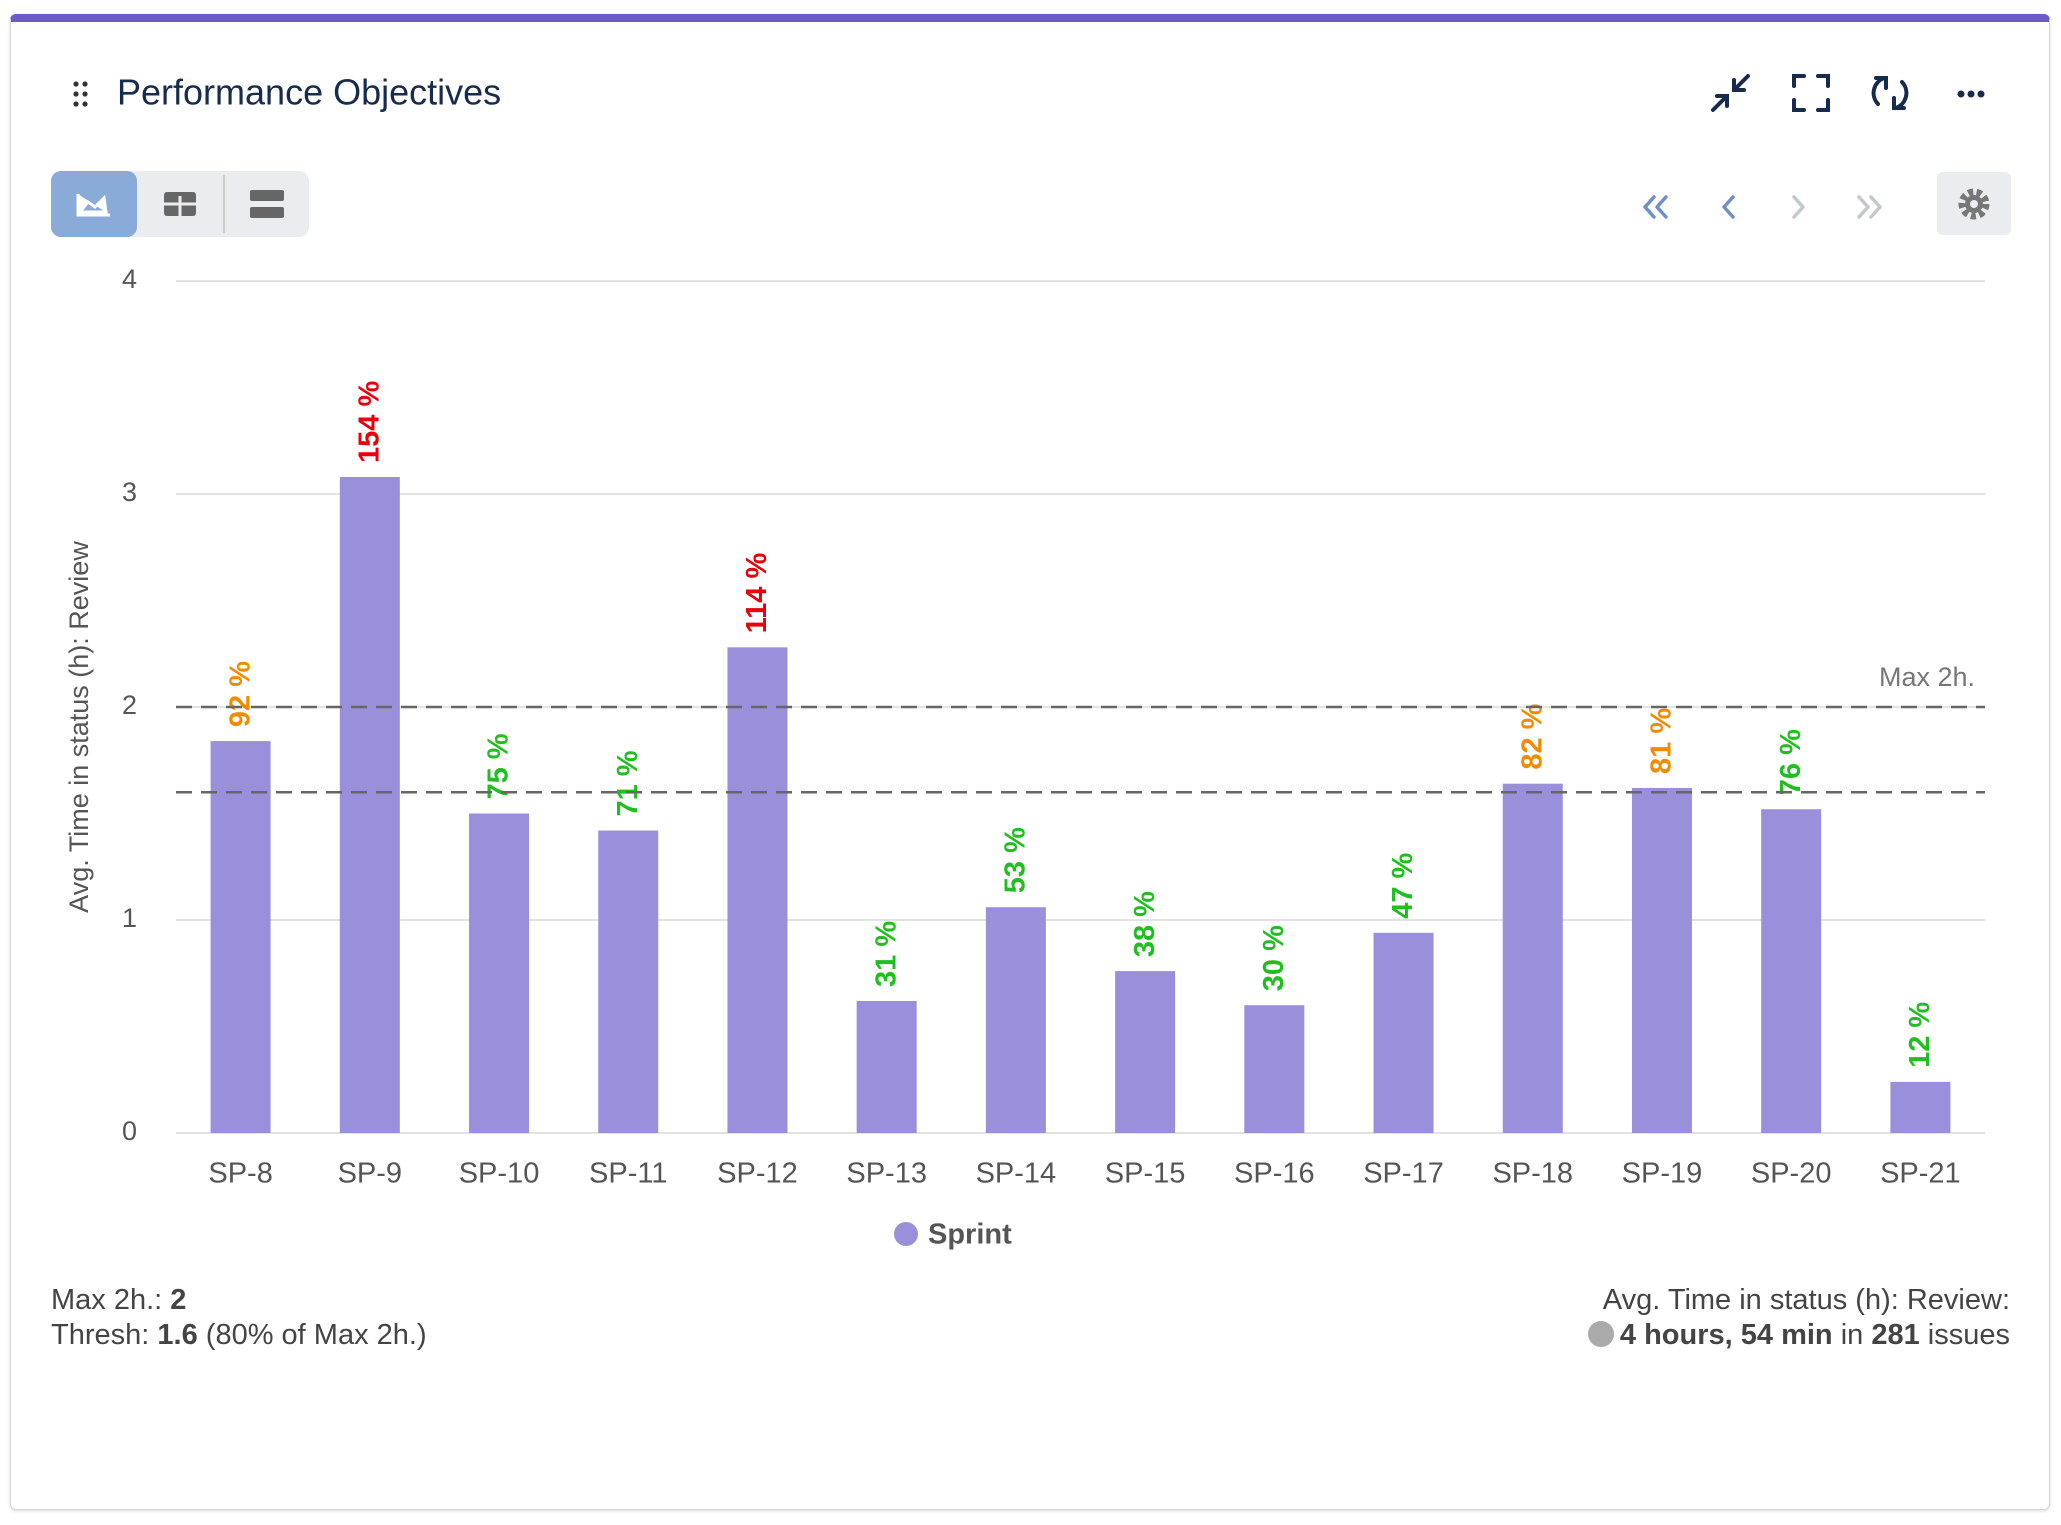  Describe the element at coordinates (1852, 1335) in the screenshot. I see `summary-in: in` at that location.